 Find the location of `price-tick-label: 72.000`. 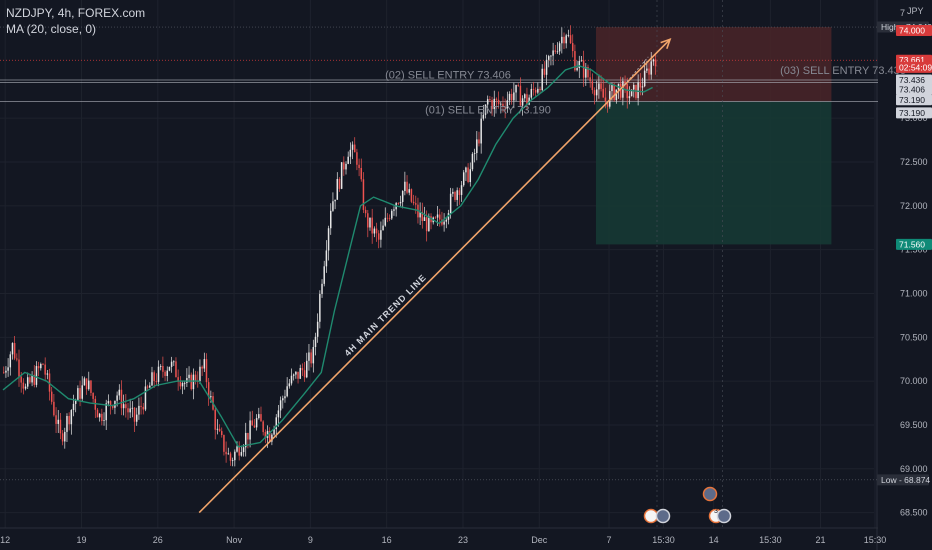

price-tick-label: 72.000 is located at coordinates (914, 206).